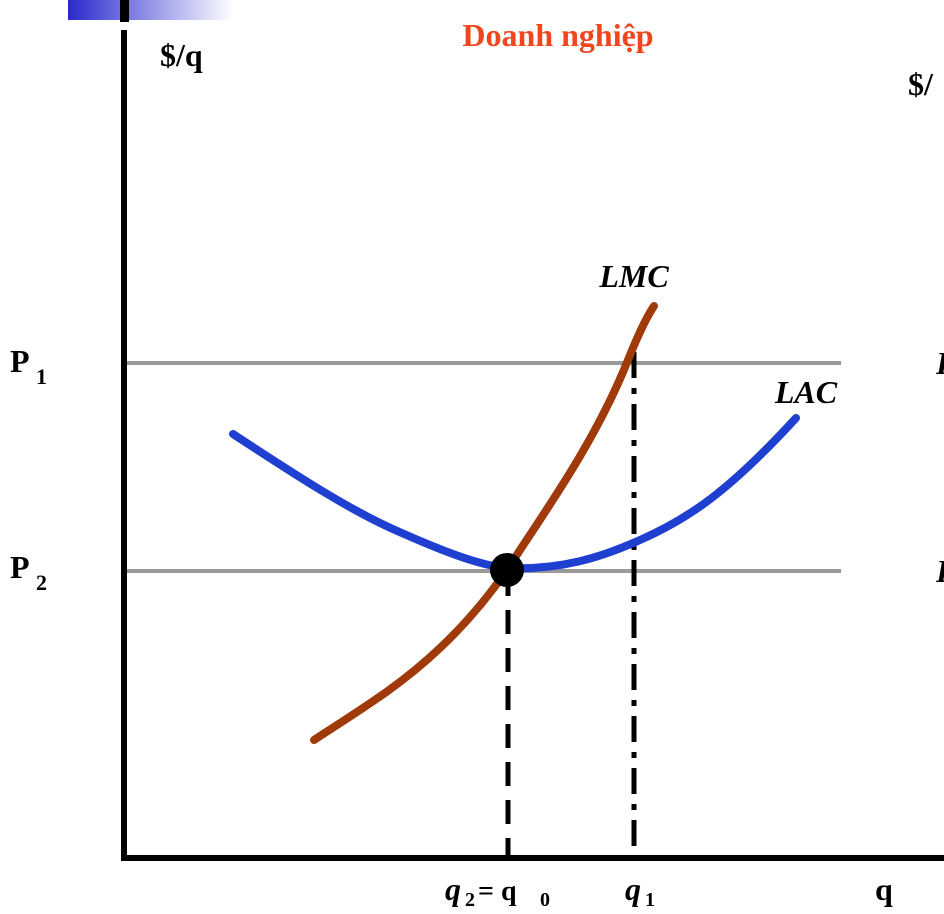  I want to click on quantity-label-q2-q0: q 2 = q 0, so click(497, 891).